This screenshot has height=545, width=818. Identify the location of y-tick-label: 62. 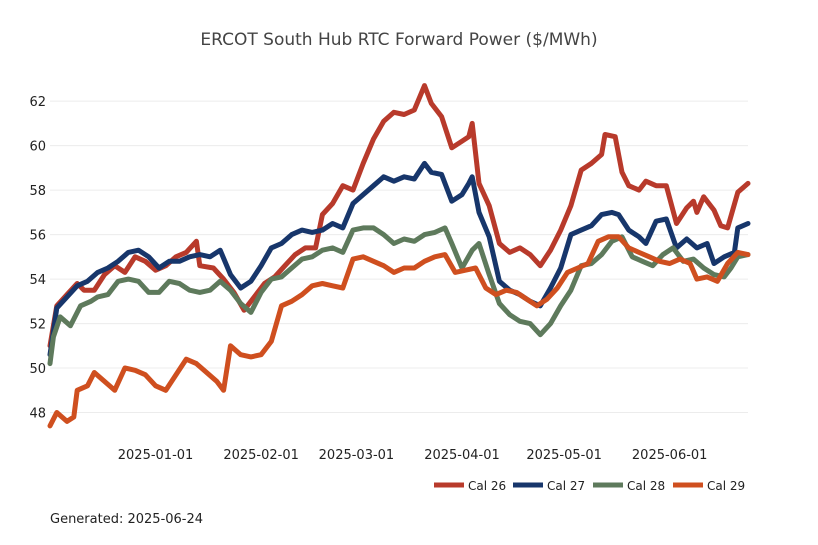
(37, 102).